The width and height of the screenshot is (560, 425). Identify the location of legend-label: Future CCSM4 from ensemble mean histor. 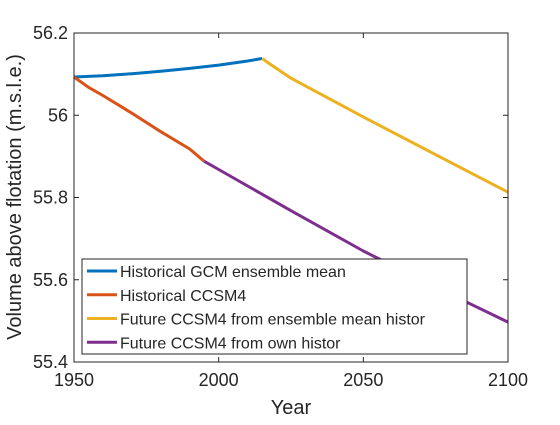
(273, 320).